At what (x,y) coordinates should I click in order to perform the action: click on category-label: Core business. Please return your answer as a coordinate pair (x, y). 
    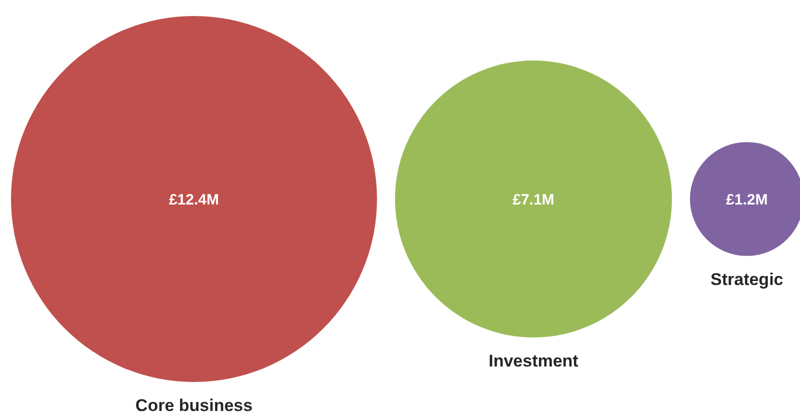
    Looking at the image, I should click on (194, 405).